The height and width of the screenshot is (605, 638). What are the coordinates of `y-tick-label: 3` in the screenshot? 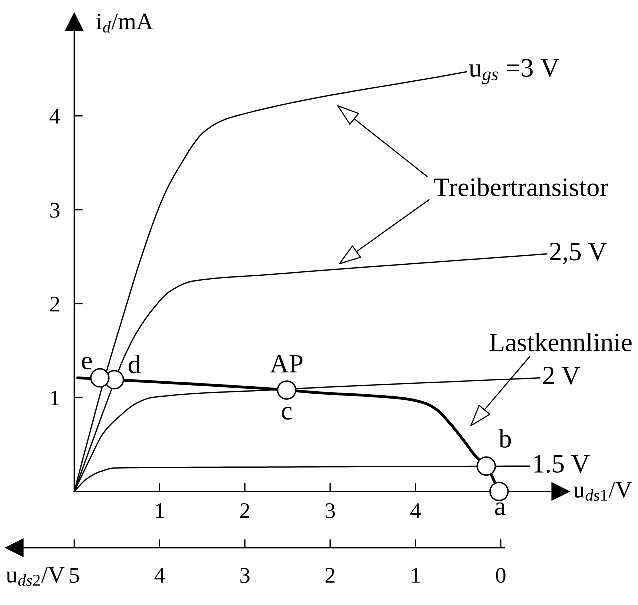 It's located at (55, 210).